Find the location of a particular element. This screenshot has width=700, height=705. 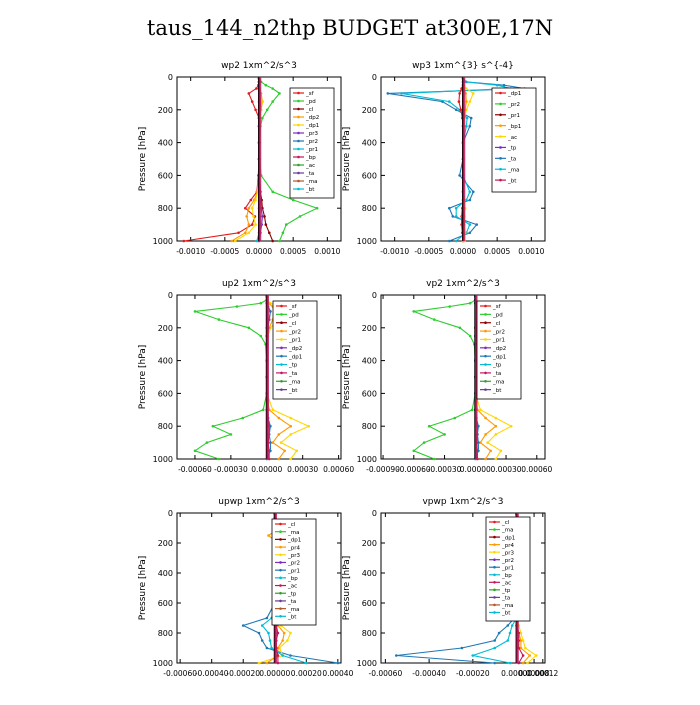

legend-label: _ac is located at coordinates (292, 587).